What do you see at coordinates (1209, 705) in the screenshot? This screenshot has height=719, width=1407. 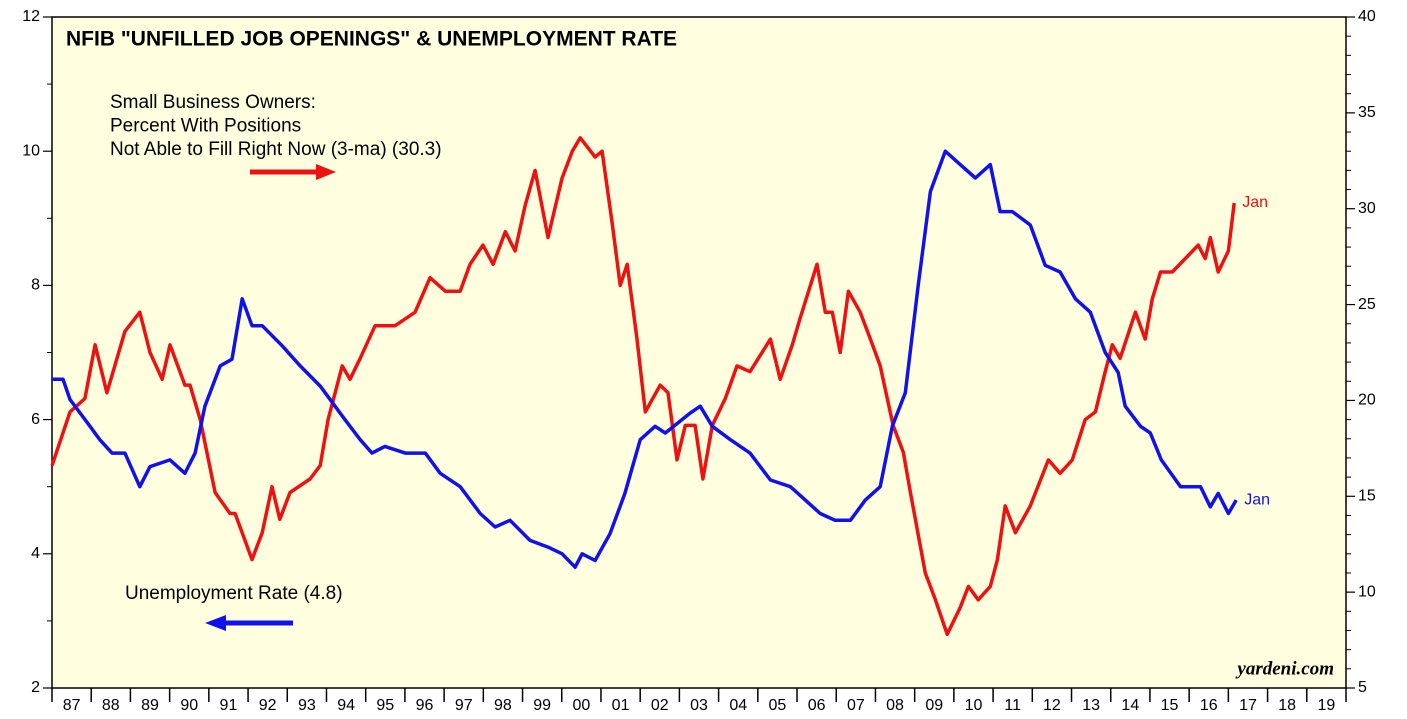 I see `x-tick-label: 16` at bounding box center [1209, 705].